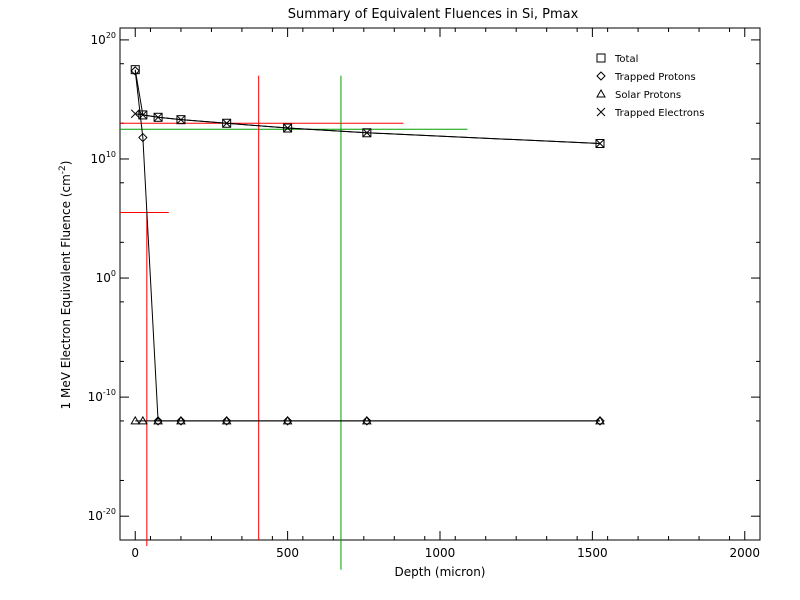 Image resolution: width=800 pixels, height=600 pixels. What do you see at coordinates (367, 106) in the screenshot?
I see `series-total` at bounding box center [367, 106].